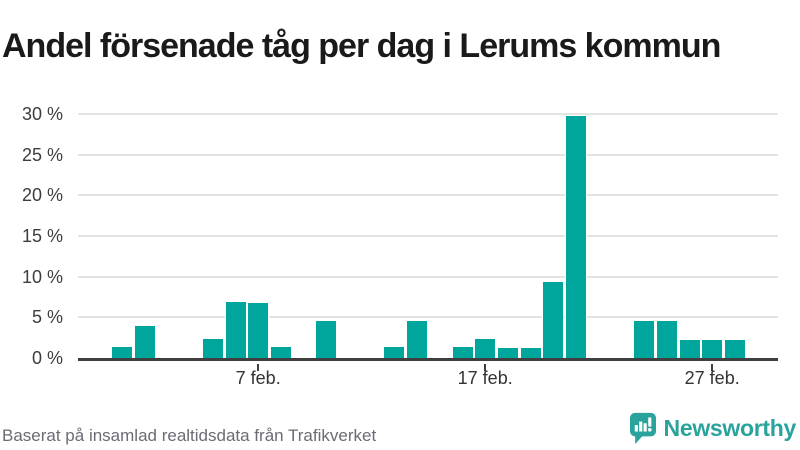 This screenshot has width=800, height=450. What do you see at coordinates (530, 353) in the screenshot?
I see `bar-19-feb` at bounding box center [530, 353].